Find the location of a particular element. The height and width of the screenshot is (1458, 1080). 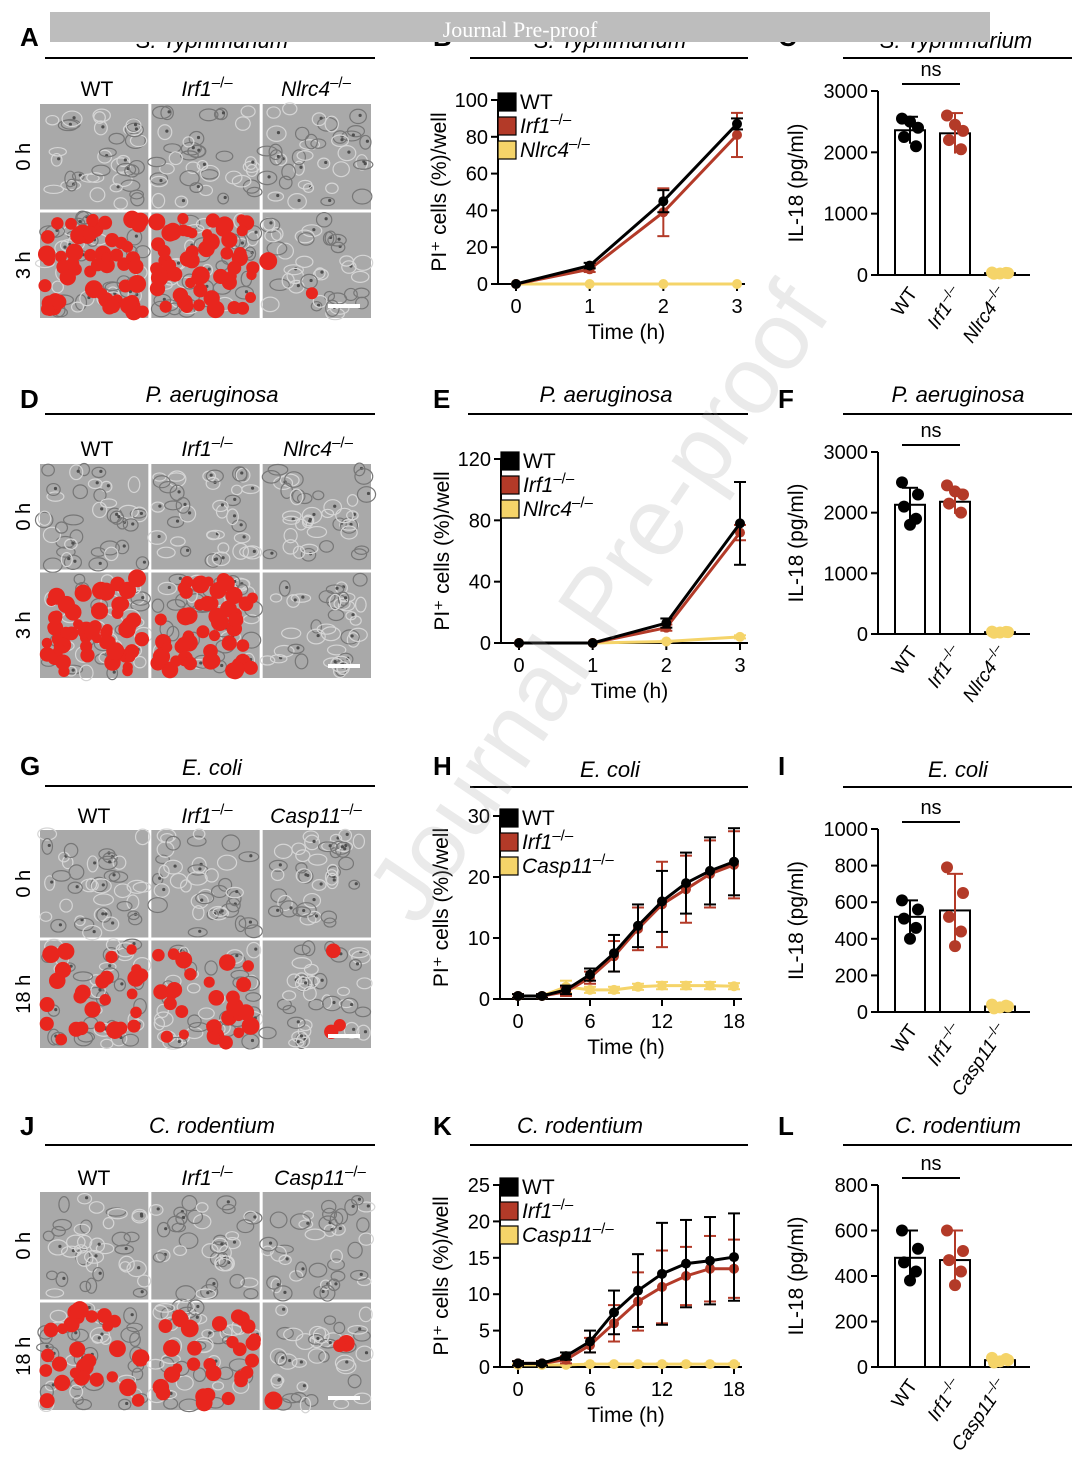

legend-label-gene: Irf1 is located at coordinates (537, 842).